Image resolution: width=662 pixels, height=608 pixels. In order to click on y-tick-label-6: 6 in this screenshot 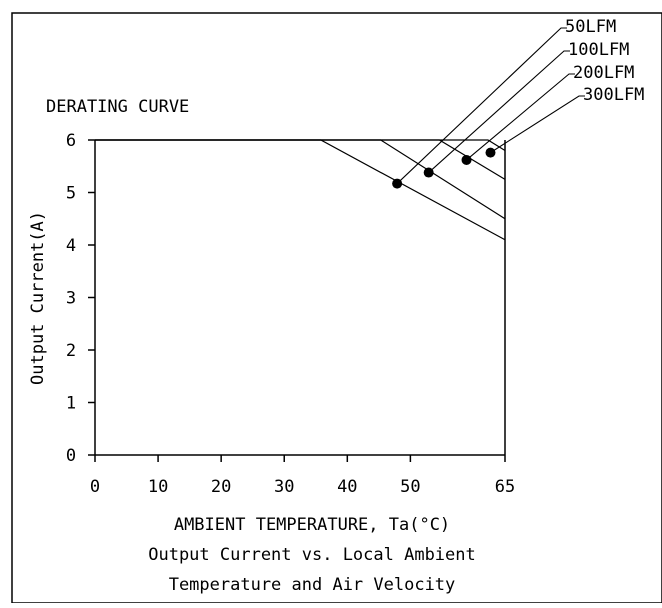, I will do `click(71, 141)`.